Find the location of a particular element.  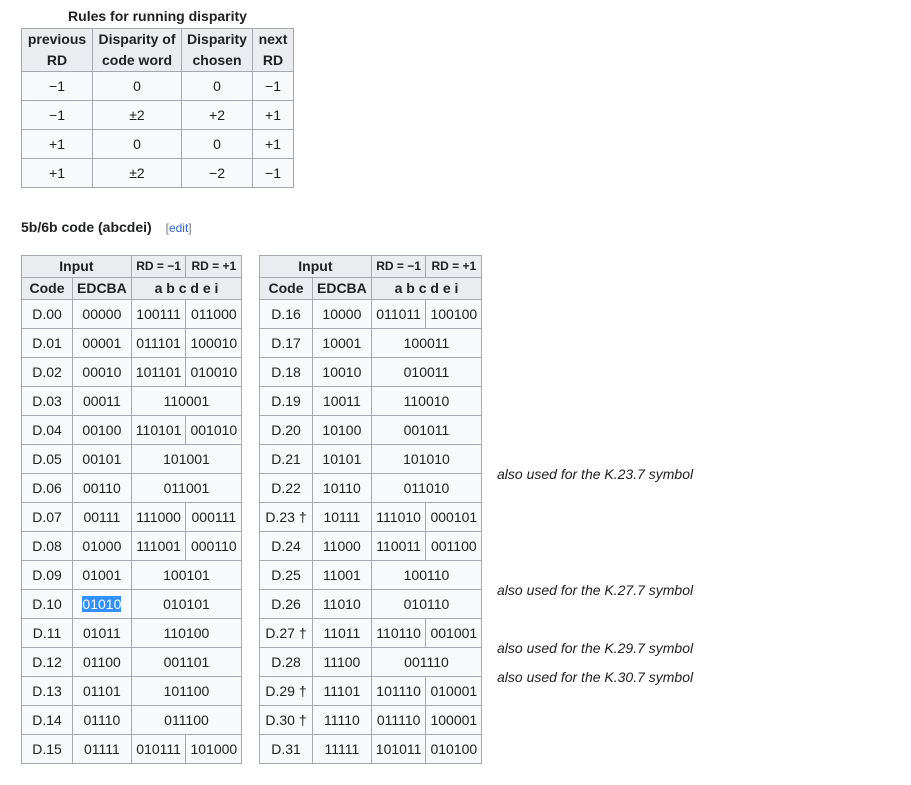

table-row: D.28 11100 001110 is located at coordinates (371, 662).